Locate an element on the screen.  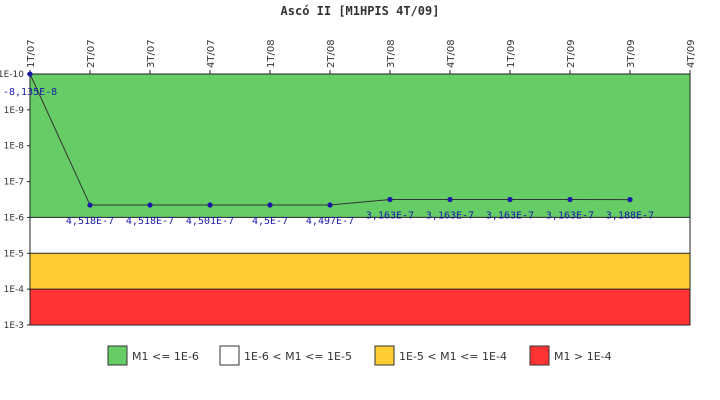
x-tick-label: 1T/08 is located at coordinates (271, 53).